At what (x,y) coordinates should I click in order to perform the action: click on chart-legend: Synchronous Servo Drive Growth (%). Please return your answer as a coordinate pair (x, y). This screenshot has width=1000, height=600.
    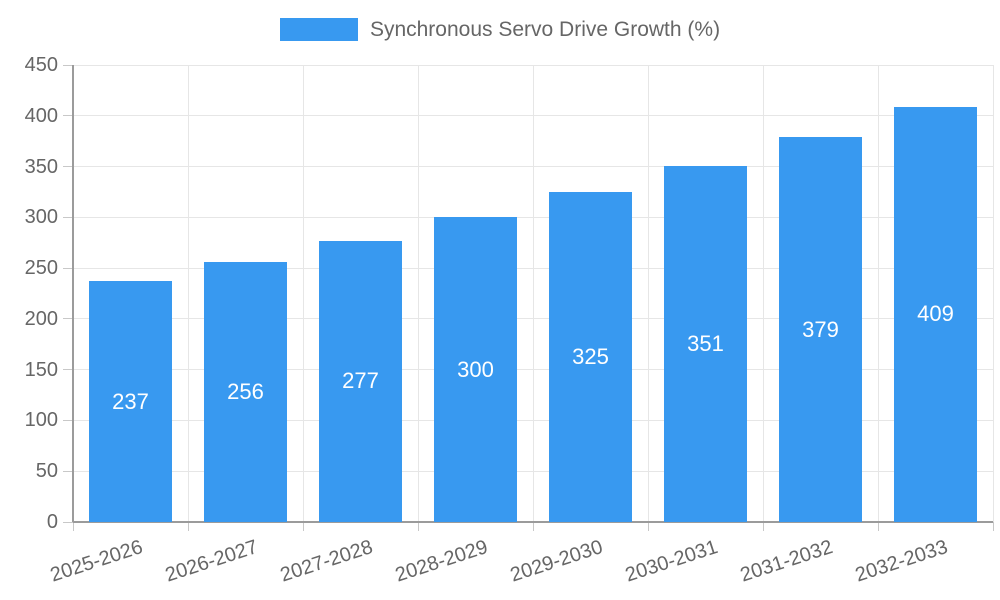
    Looking at the image, I should click on (500, 29).